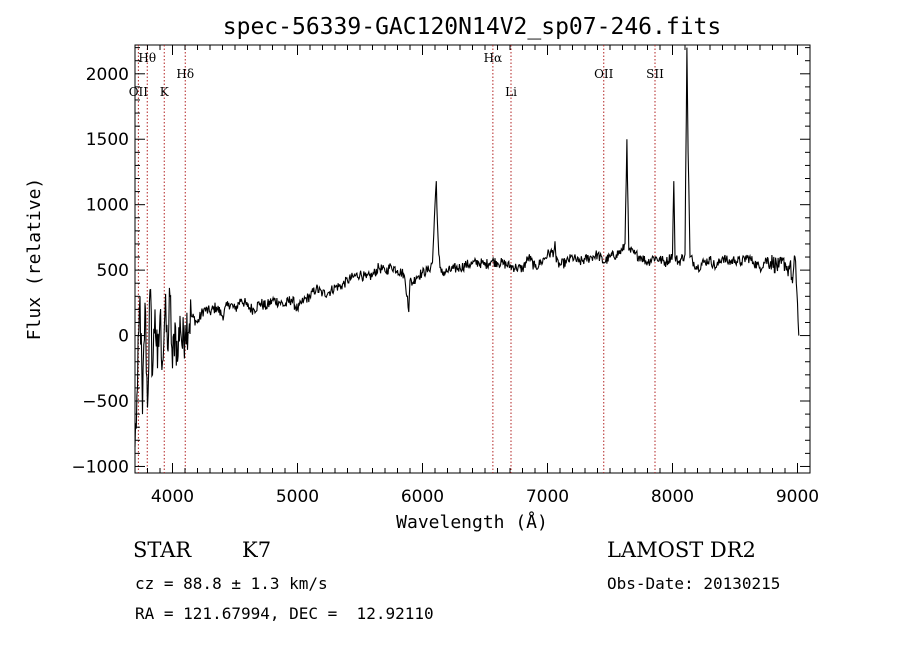  I want to click on spectral-line-label: Hα, so click(493, 58).